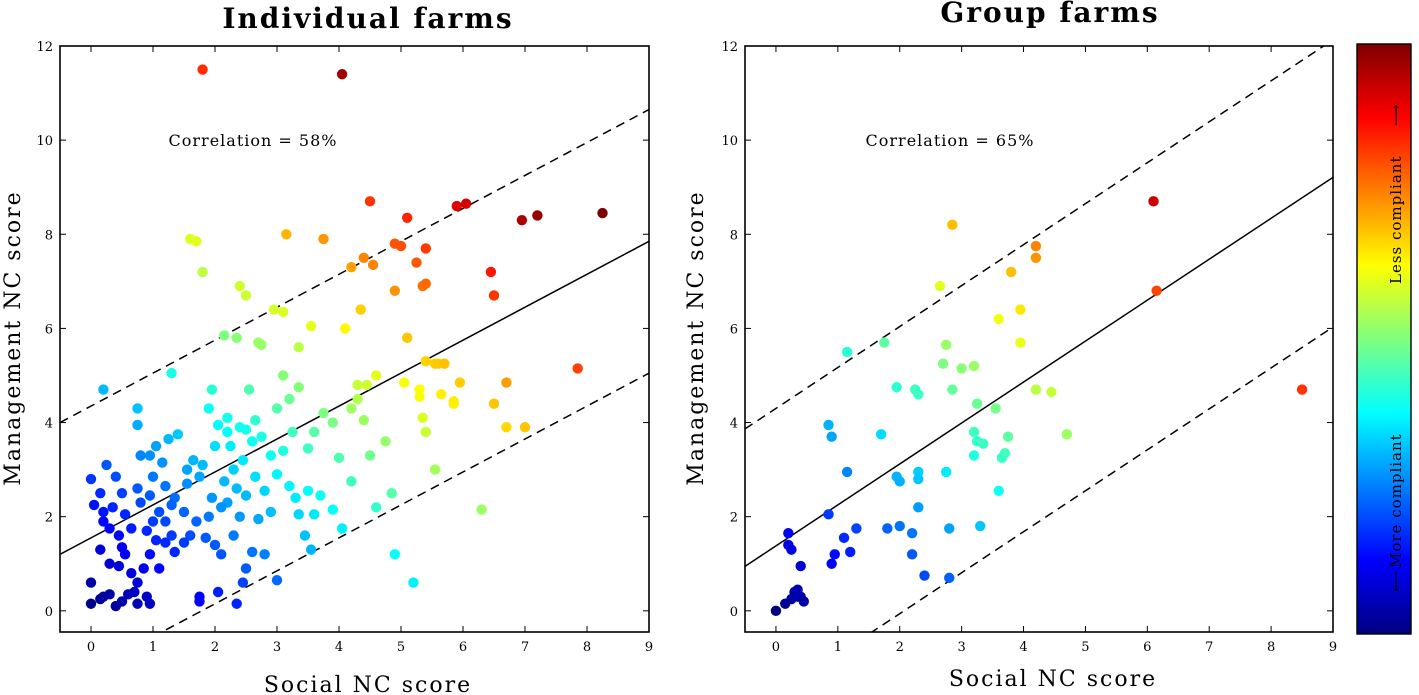 This screenshot has width=1419, height=695. What do you see at coordinates (1396, 220) in the screenshot?
I see `less-compliant-label: Less compliant` at bounding box center [1396, 220].